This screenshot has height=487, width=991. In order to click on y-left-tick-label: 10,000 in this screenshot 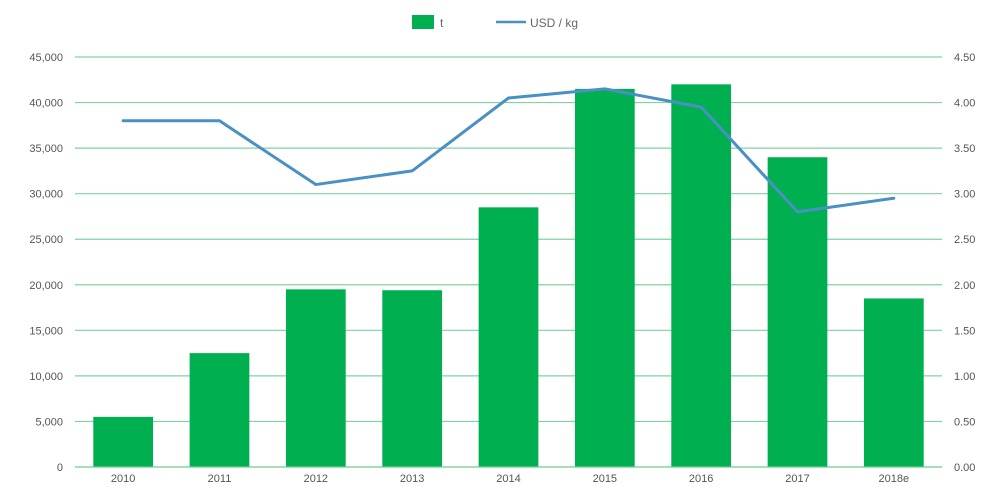, I will do `click(46, 377)`.